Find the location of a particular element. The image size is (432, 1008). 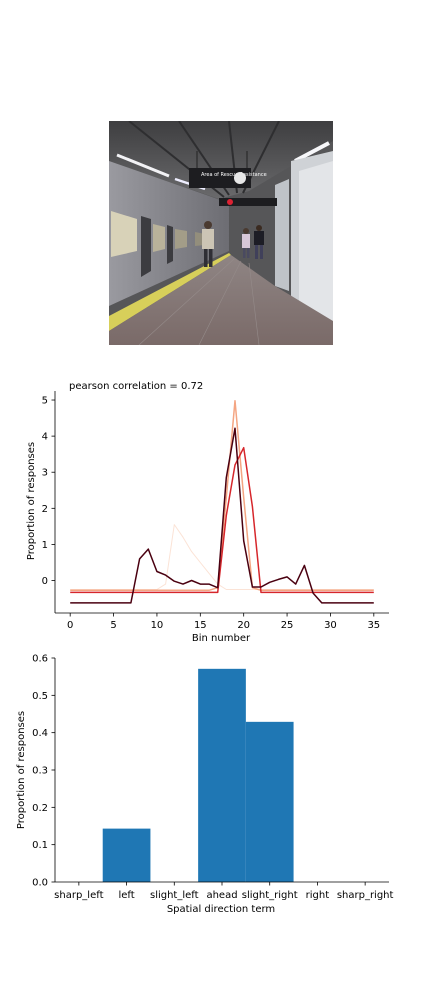

line-chart-series is located at coordinates (222, 501).